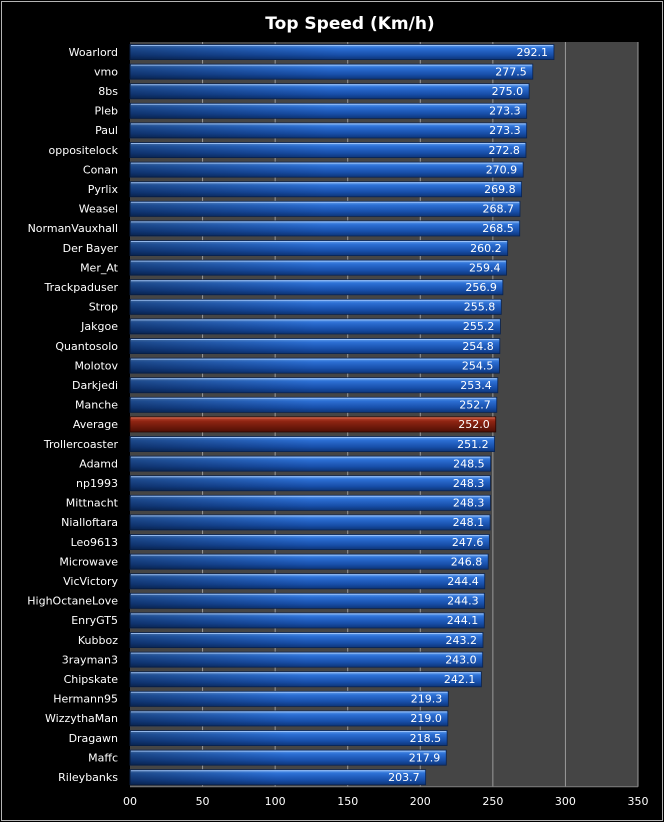 The width and height of the screenshot is (664, 822). What do you see at coordinates (73, 228) in the screenshot?
I see `category-label: NormanVauxhall` at bounding box center [73, 228].